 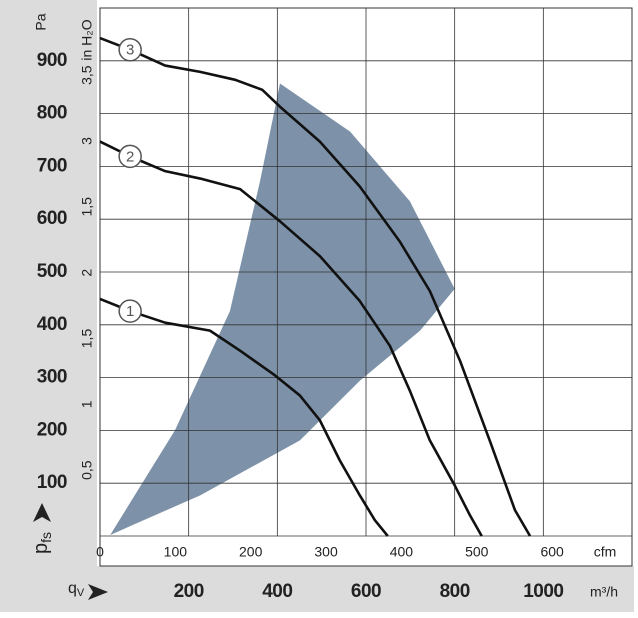 I want to click on x2-tick-label: 400, so click(x=402, y=552).